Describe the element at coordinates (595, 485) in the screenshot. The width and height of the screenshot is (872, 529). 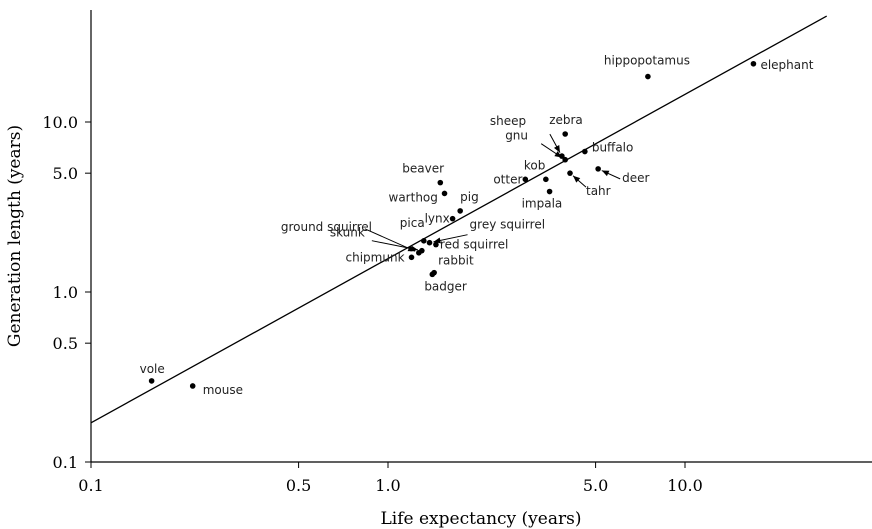
I see `x-tick-label: 5.0` at that location.